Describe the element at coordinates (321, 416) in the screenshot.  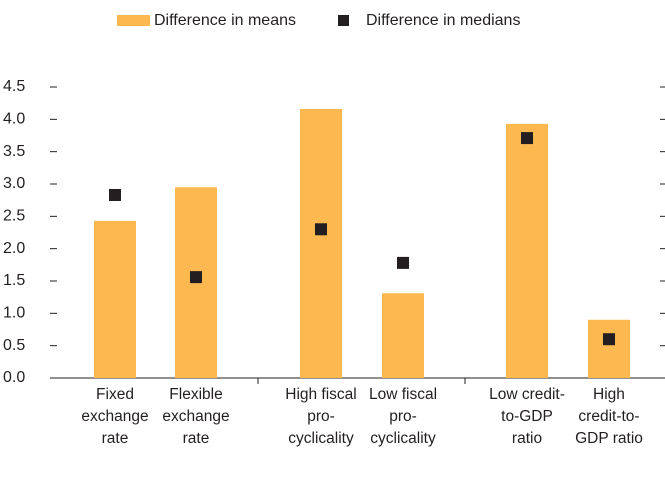
I see `x-tick-label: High fiscal pro-cyclicality` at that location.